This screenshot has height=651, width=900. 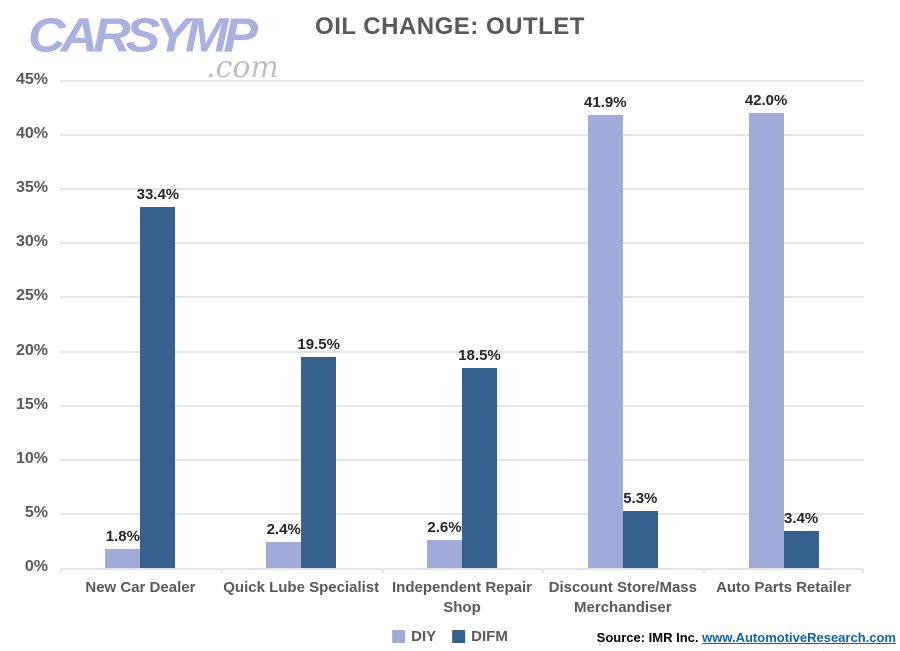 I want to click on source-prefix: Source: IMR Inc., so click(x=649, y=637).